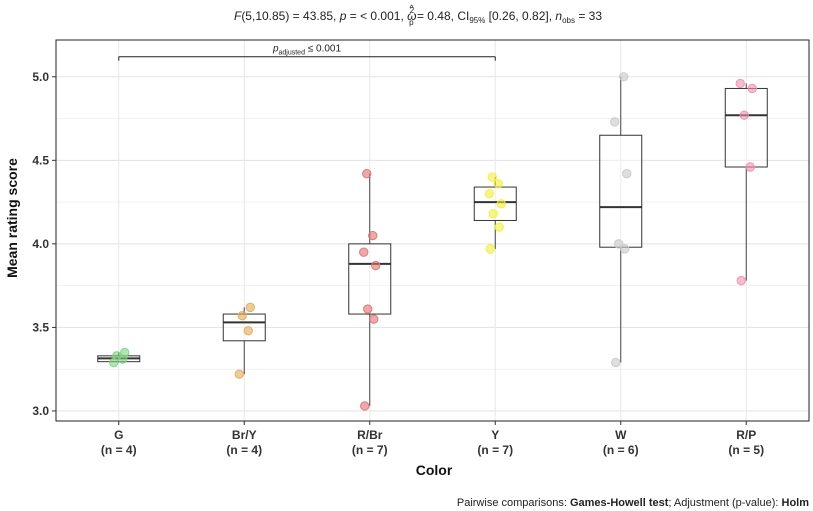 The width and height of the screenshot is (813, 511). What do you see at coordinates (343, 16) in the screenshot?
I see `subtitle-p-symbol: p` at bounding box center [343, 16].